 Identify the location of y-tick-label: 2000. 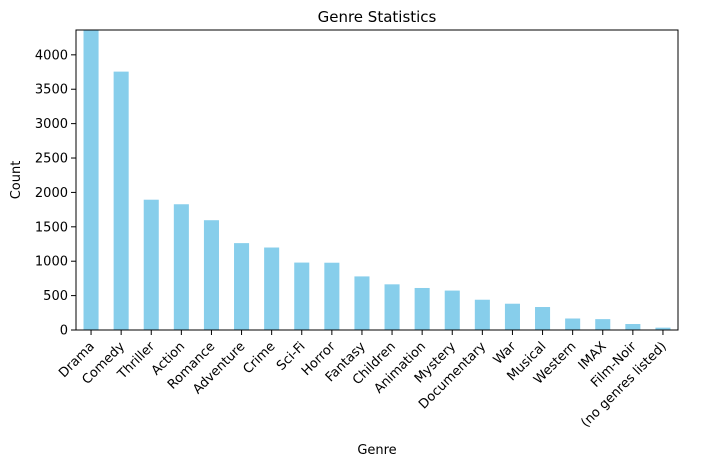
(51, 193).